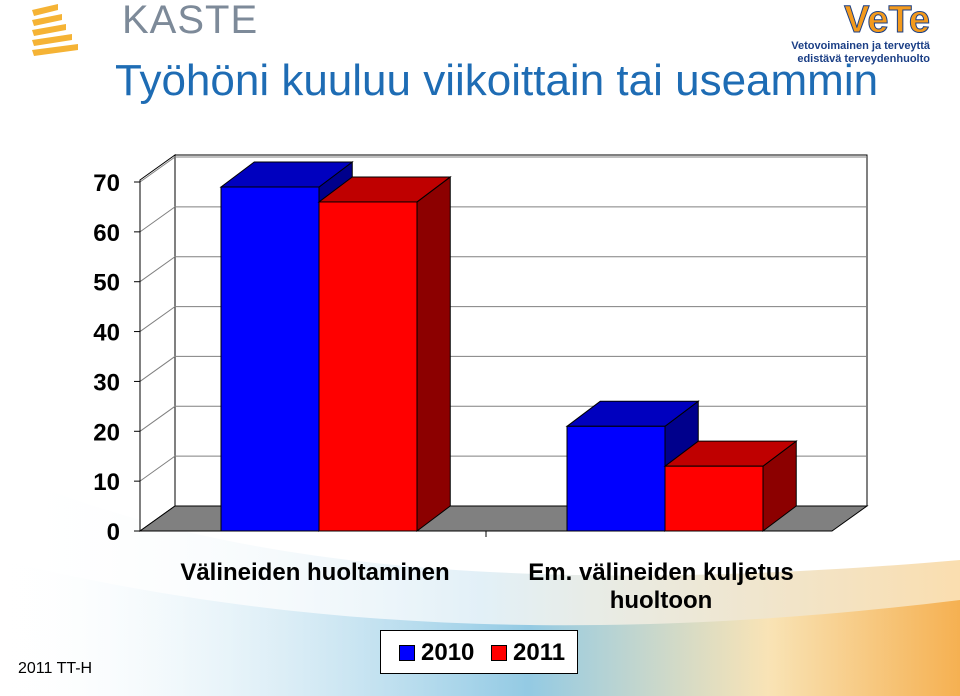 The height and width of the screenshot is (696, 960). Describe the element at coordinates (157, 343) in the screenshot. I see `chart-side-wall` at that location.